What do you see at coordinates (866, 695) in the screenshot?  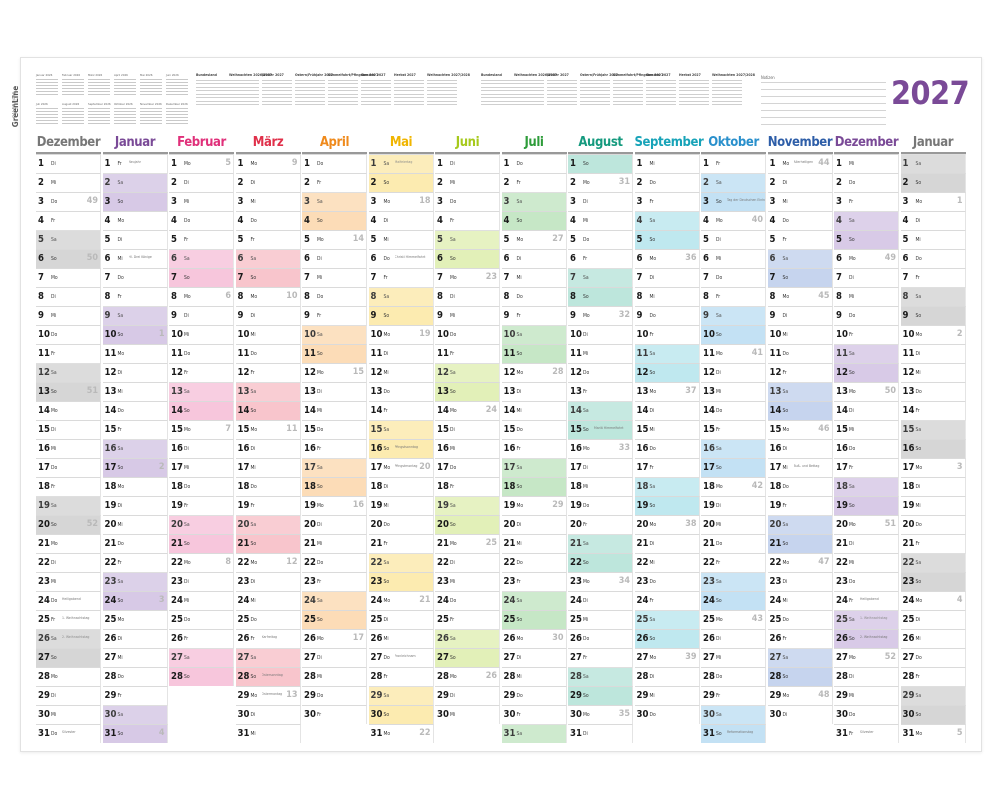 I see `day-cell: 29 Mi` at bounding box center [866, 695].